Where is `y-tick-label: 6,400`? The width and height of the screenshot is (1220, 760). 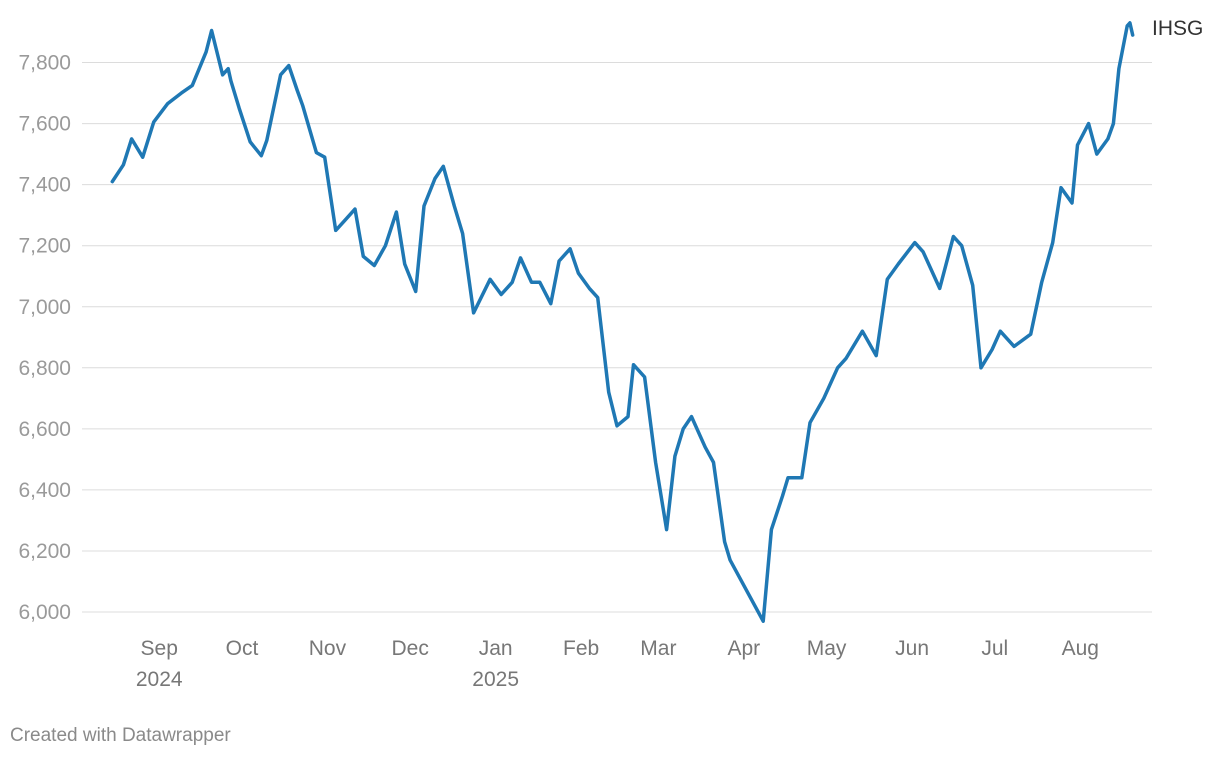
y-tick-label: 6,400 is located at coordinates (44, 490).